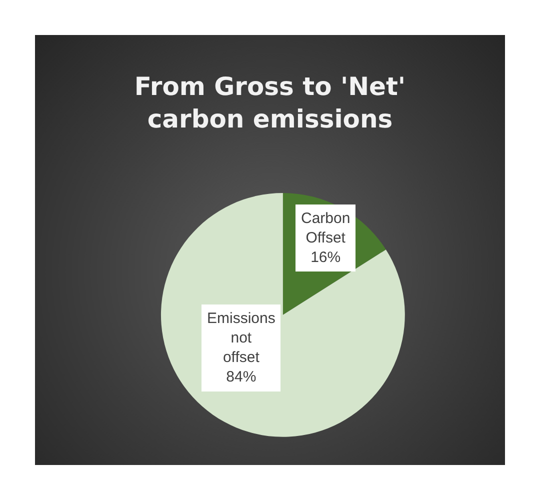 Image resolution: width=540 pixels, height=479 pixels. Describe the element at coordinates (241, 377) in the screenshot. I see `data-label: 84%` at that location.